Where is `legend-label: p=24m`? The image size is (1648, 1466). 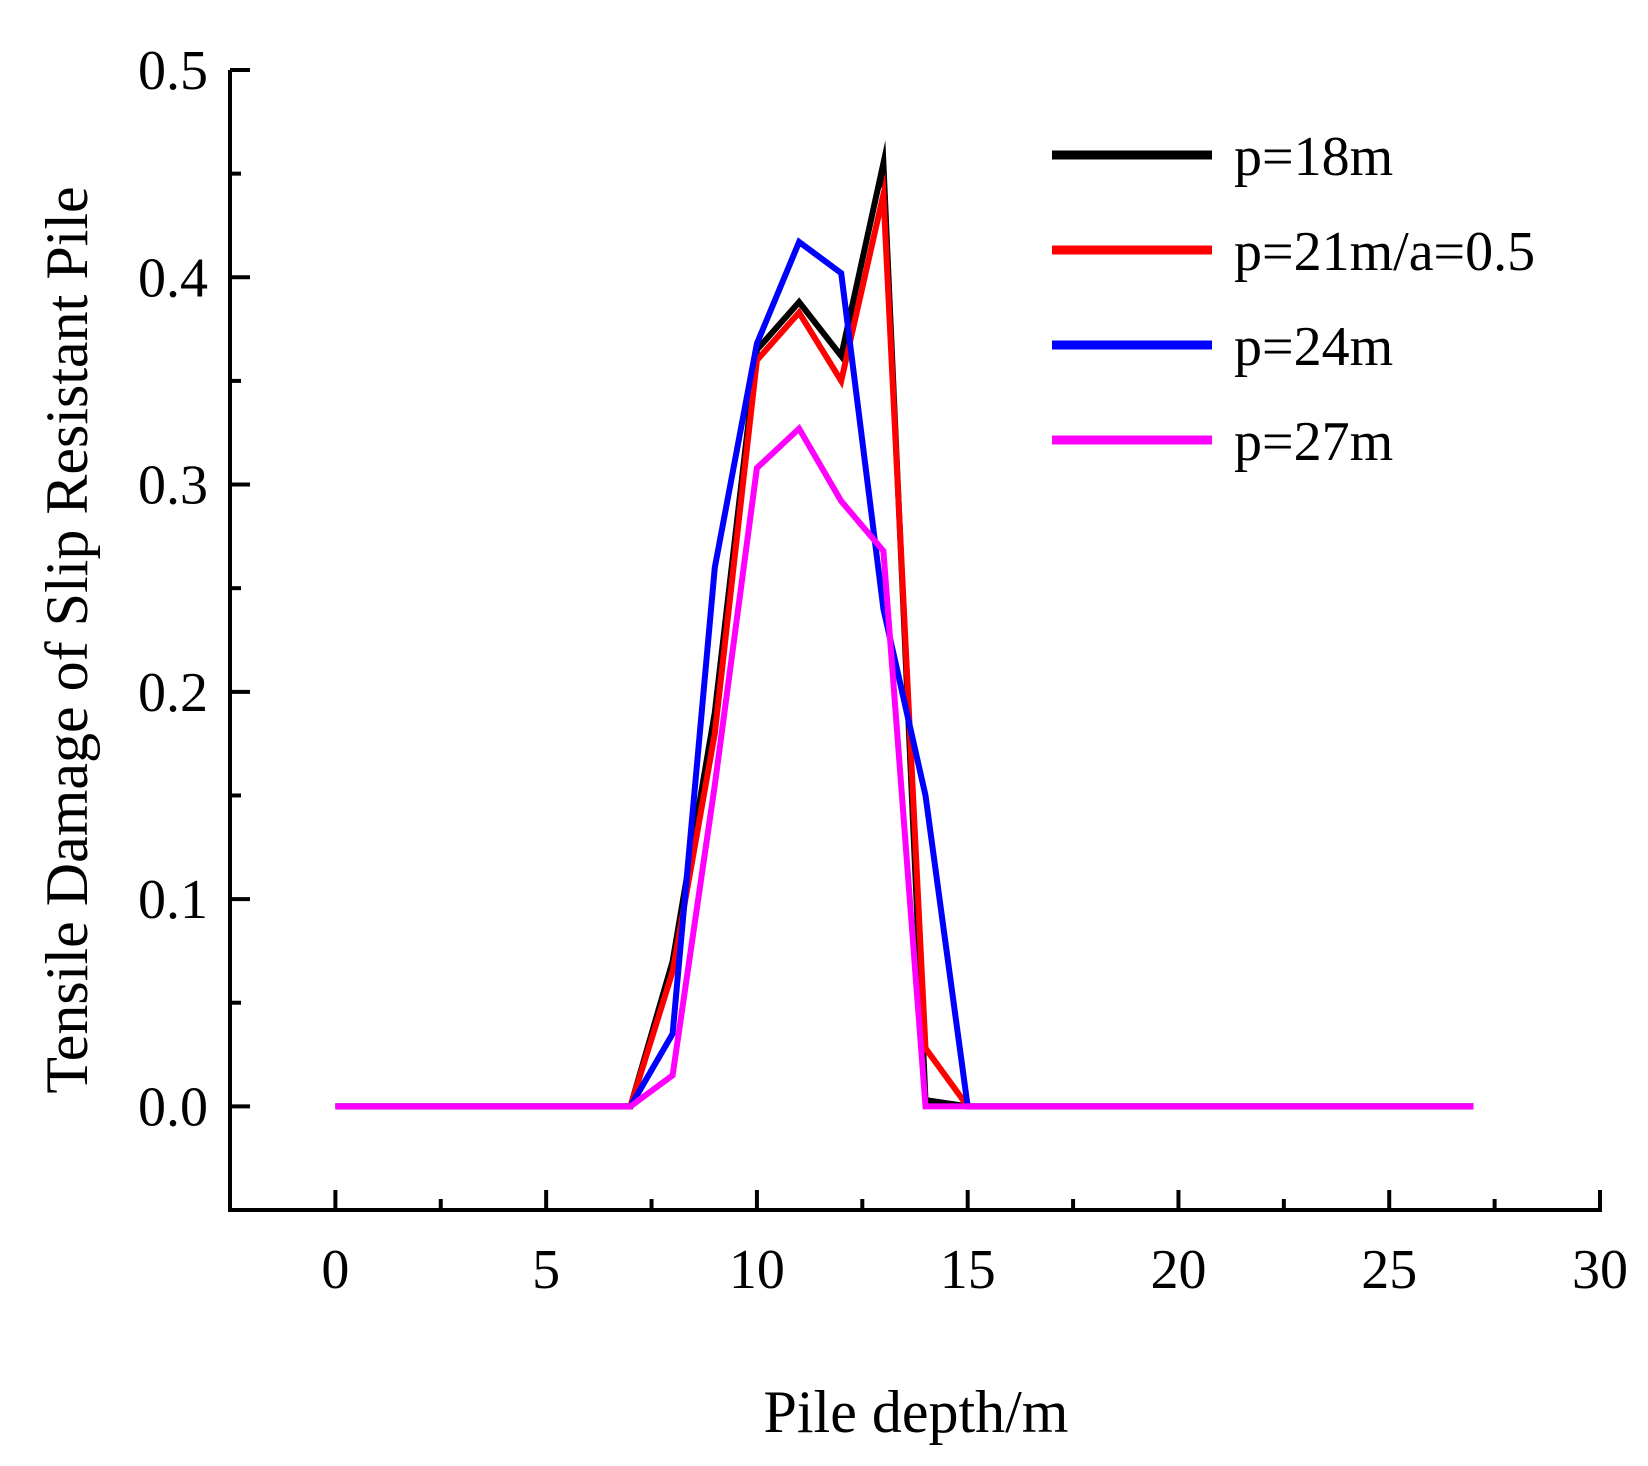
legend-label: p=24m is located at coordinates (1313, 347).